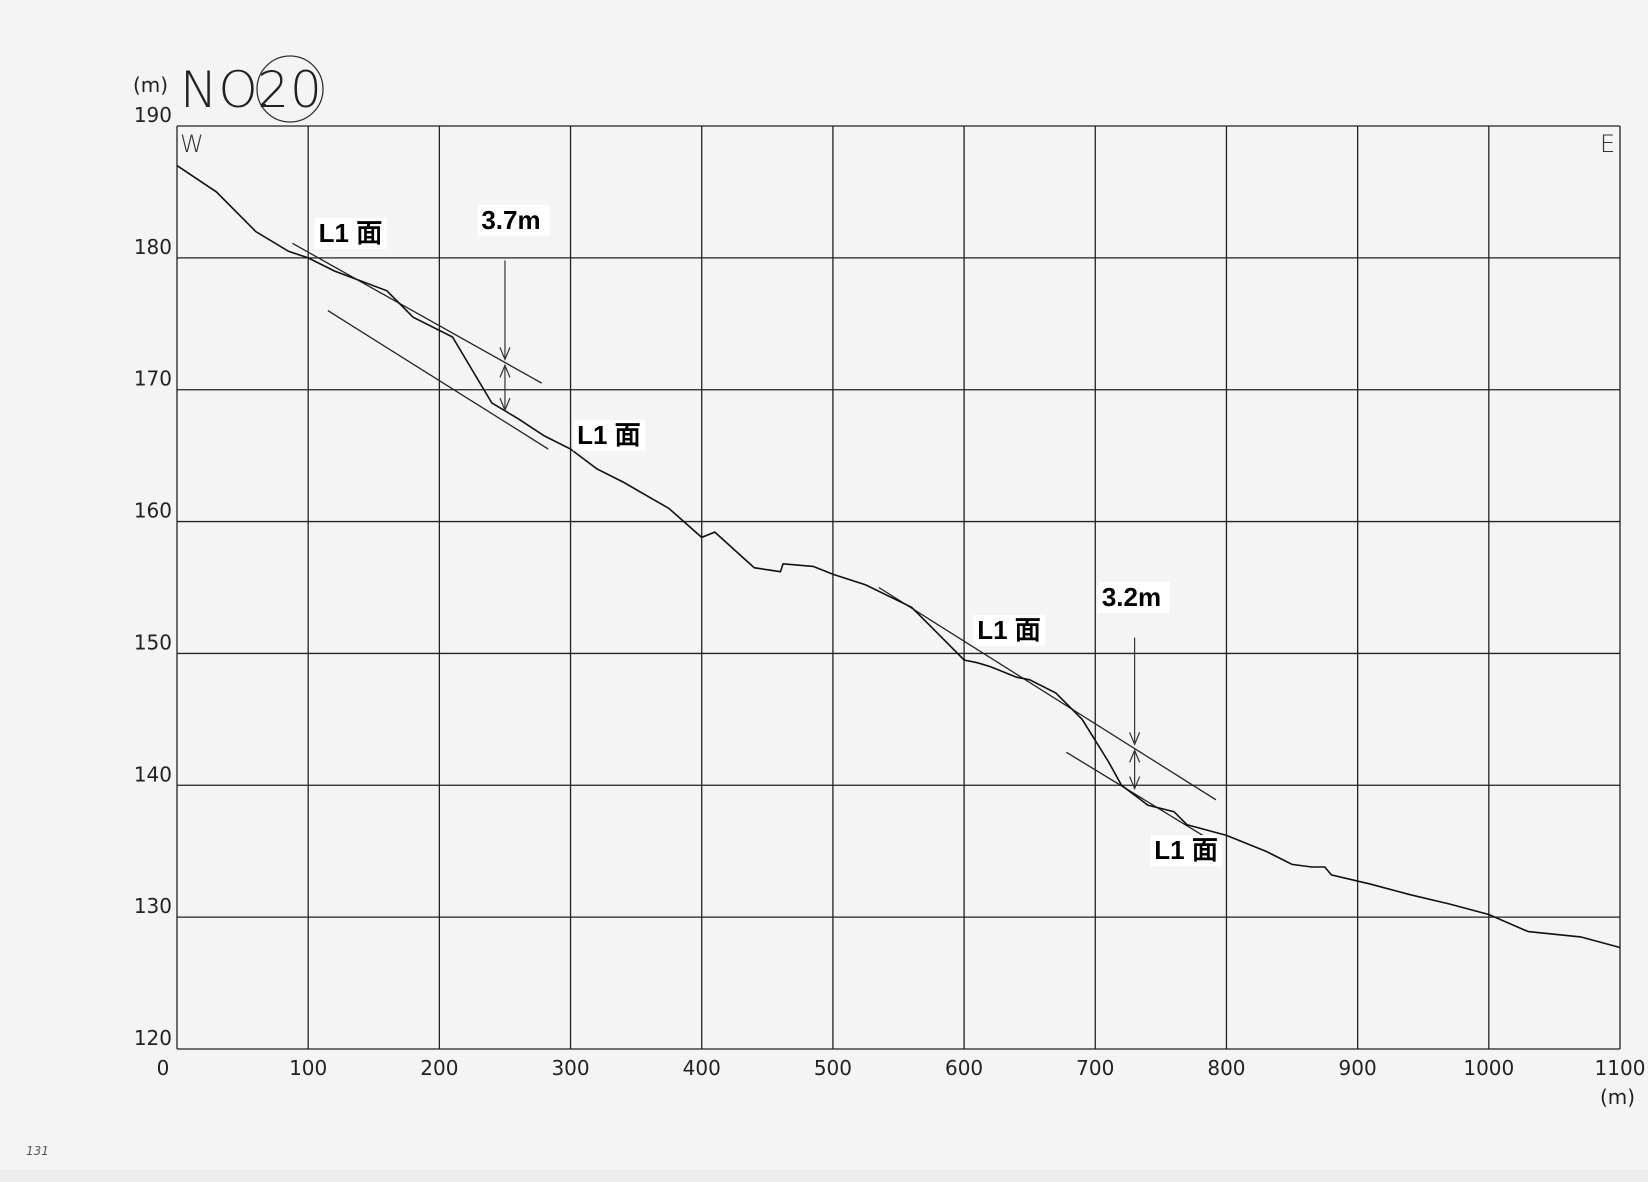 The image size is (1648, 1182). Describe the element at coordinates (1226, 1068) in the screenshot. I see `x-tick-label: 800` at that location.